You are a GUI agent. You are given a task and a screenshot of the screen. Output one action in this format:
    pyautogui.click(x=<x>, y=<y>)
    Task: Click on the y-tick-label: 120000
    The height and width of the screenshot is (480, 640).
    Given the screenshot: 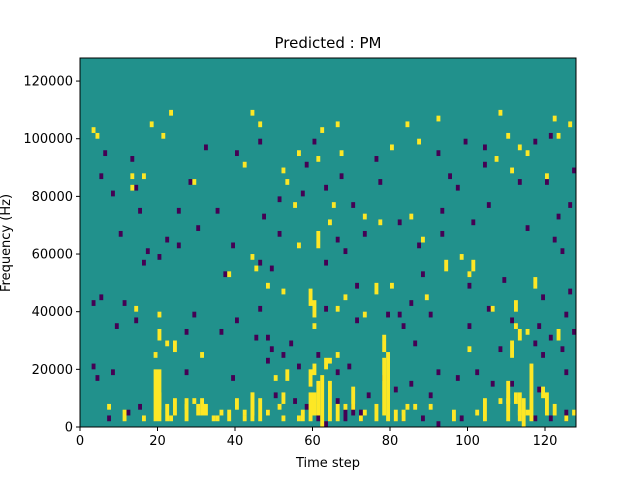 What is the action you would take?
    pyautogui.click(x=48, y=82)
    